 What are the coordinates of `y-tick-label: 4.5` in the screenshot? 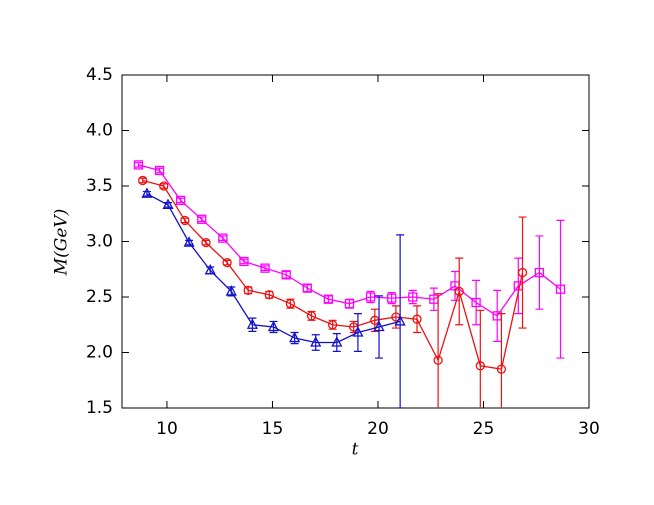 It's located at (99, 75).